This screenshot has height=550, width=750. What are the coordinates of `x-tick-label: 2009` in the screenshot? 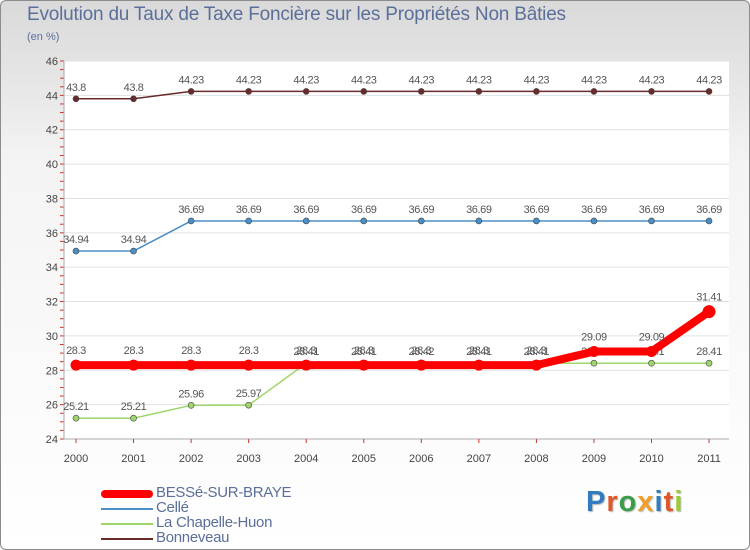 It's located at (594, 459).